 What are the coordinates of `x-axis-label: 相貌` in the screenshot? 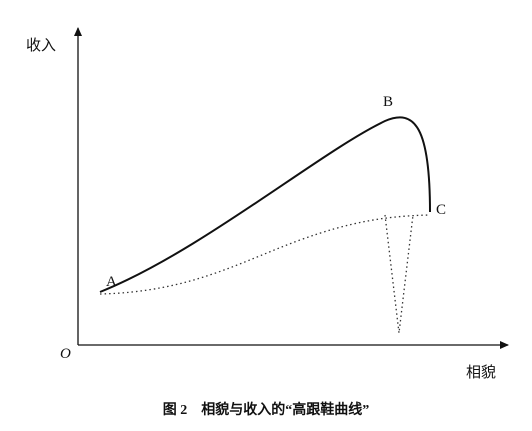 It's located at (481, 372).